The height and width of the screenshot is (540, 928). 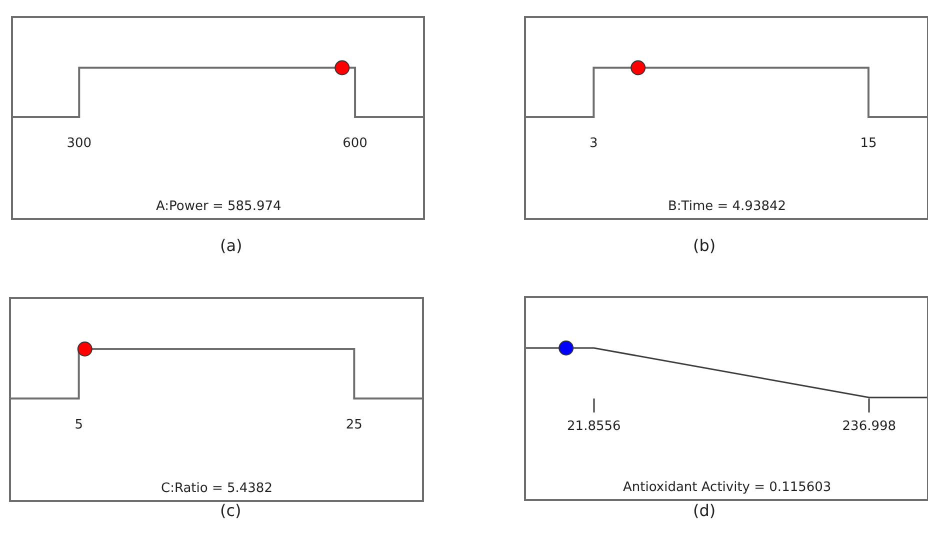 I want to click on x-axis-title: Antioxidant Activity = 0.115603, so click(x=727, y=487).